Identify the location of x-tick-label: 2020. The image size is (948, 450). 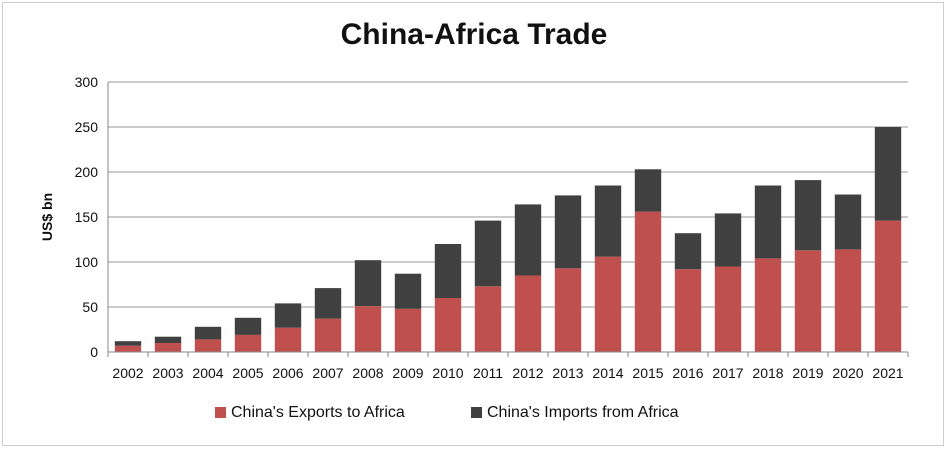
(847, 373).